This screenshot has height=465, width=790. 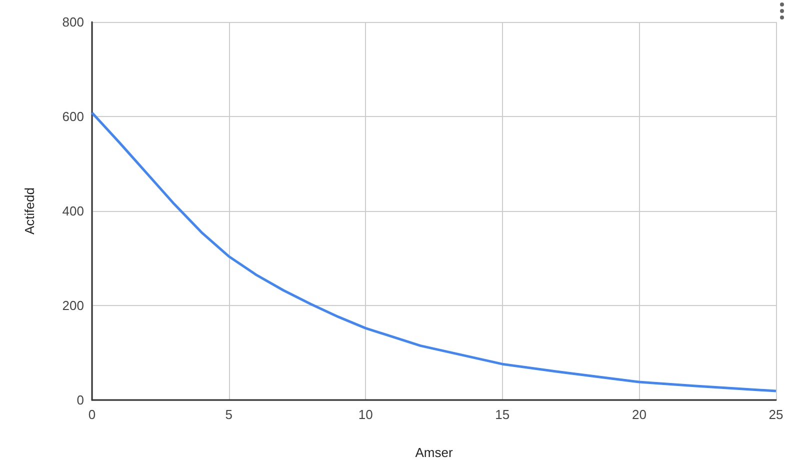 I want to click on x-tick-label: 25, so click(x=776, y=414).